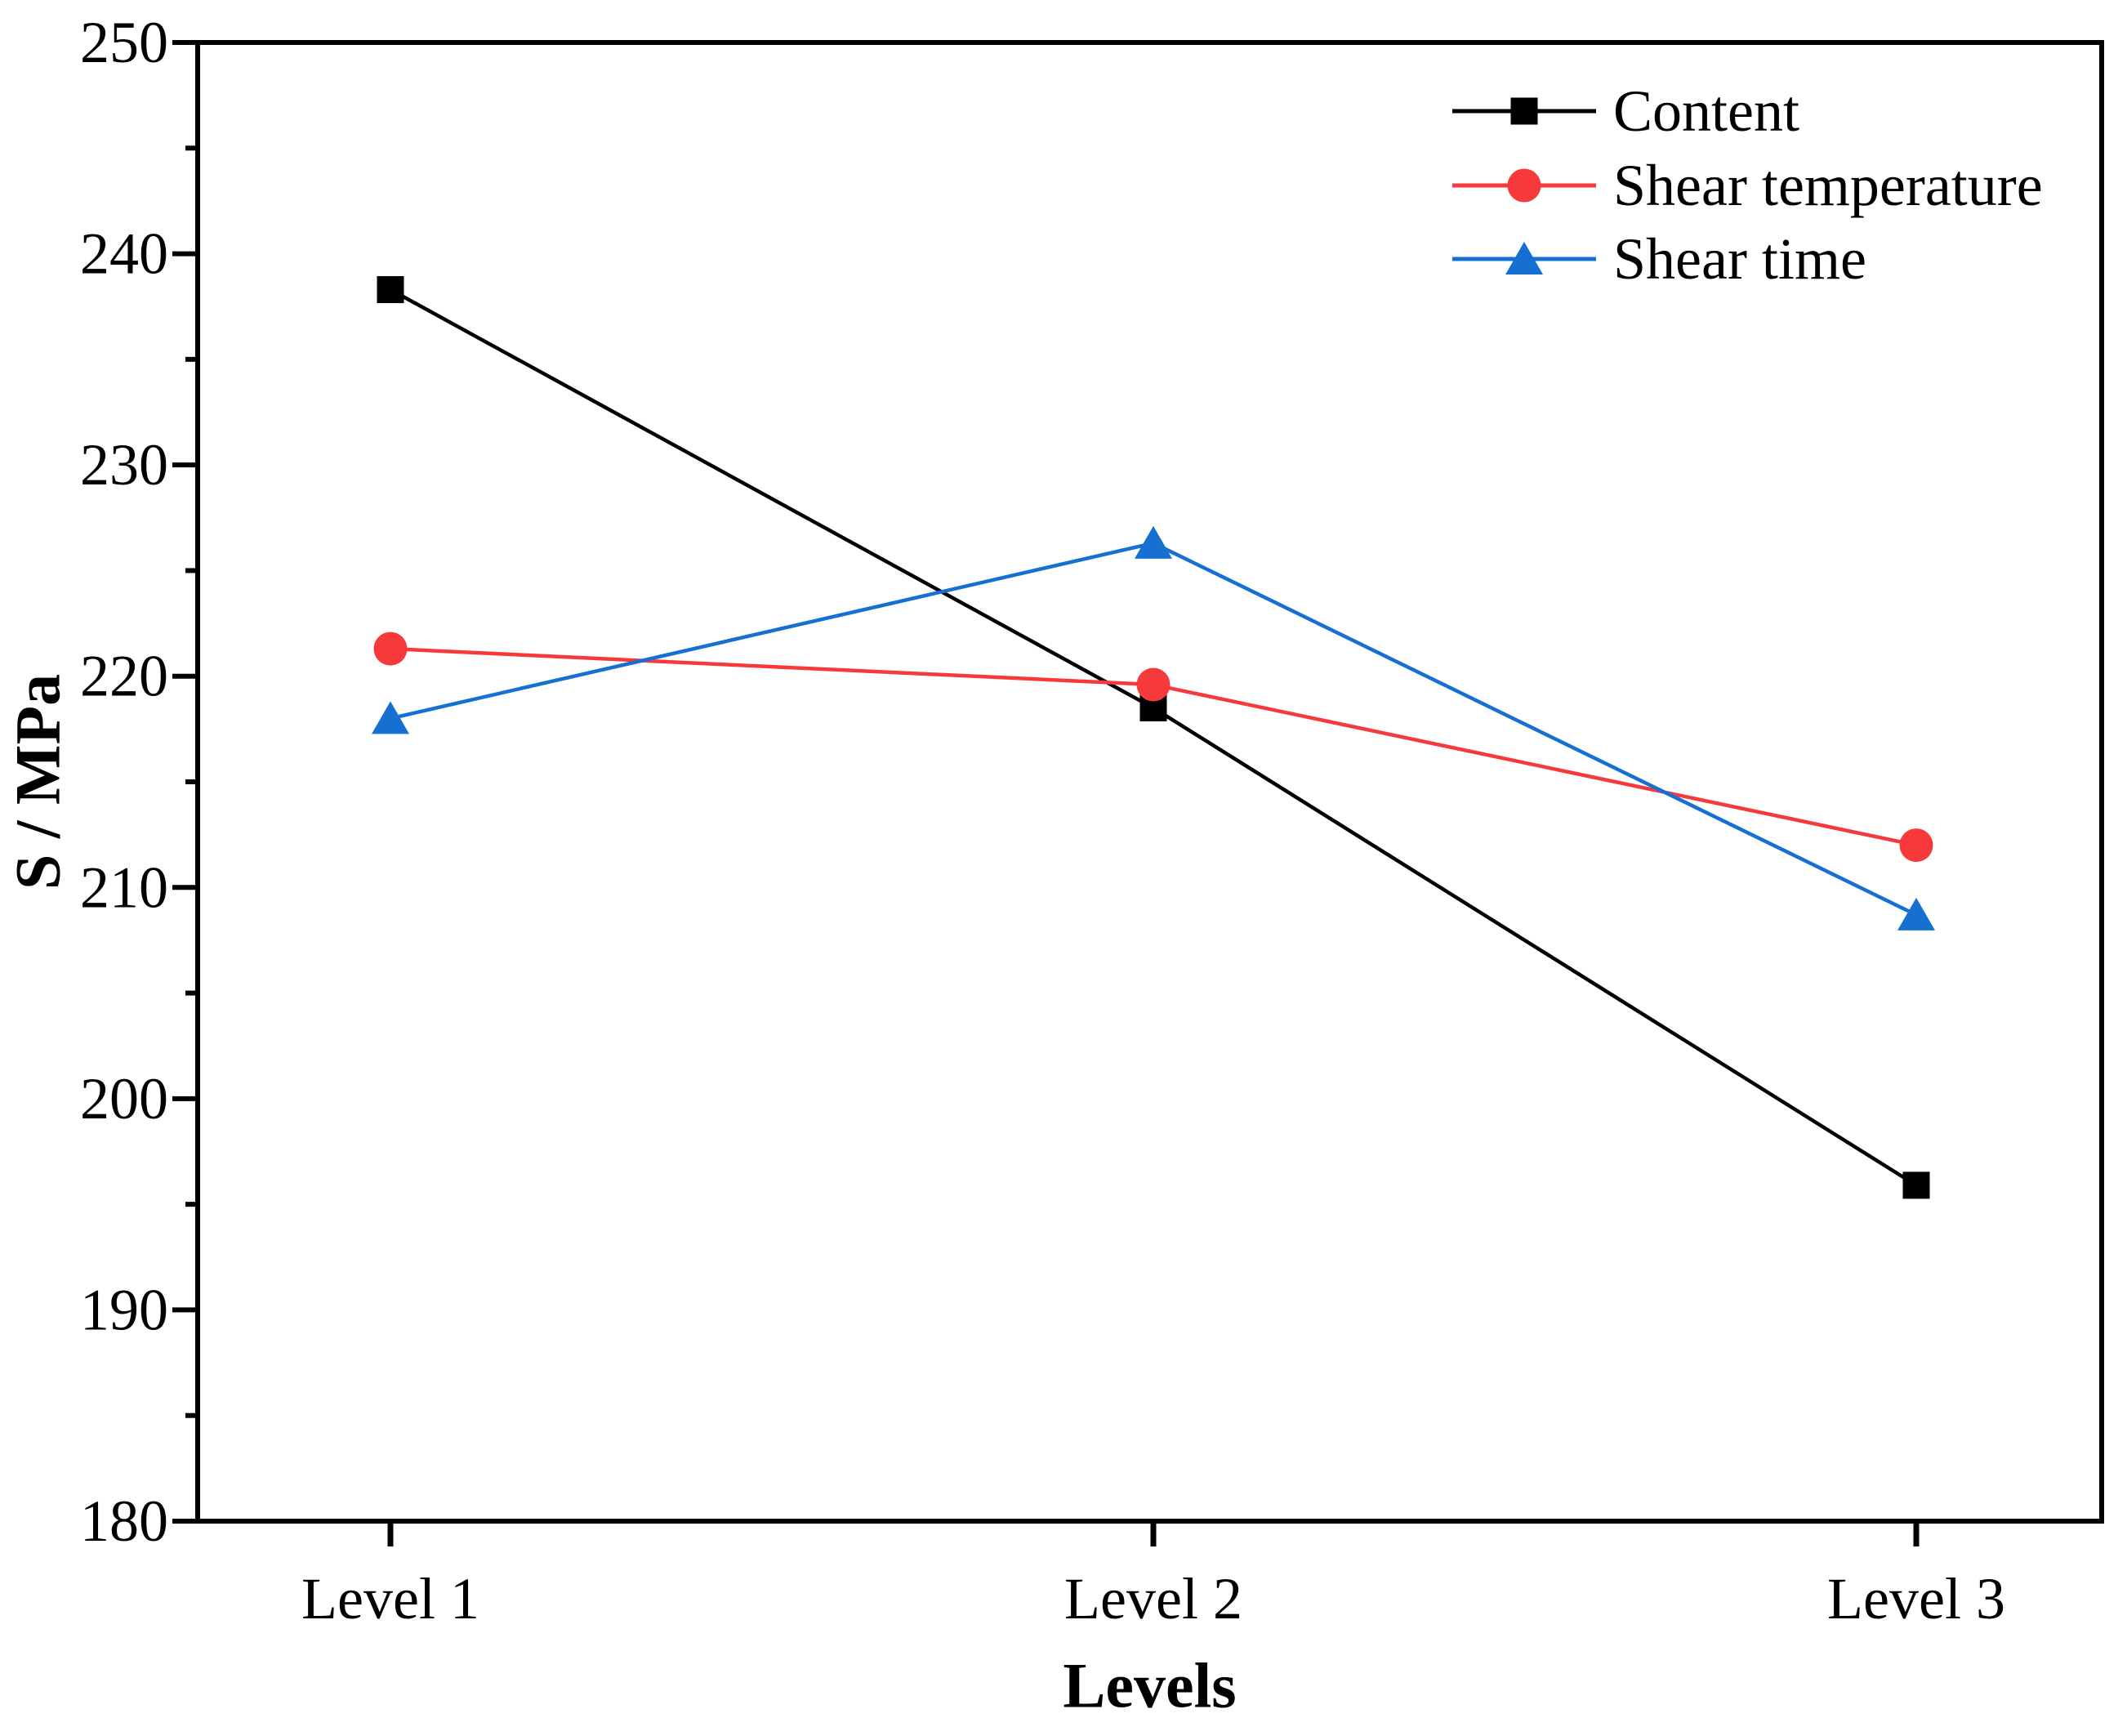 Image resolution: width=2127 pixels, height=1736 pixels. Describe the element at coordinates (1740, 259) in the screenshot. I see `legend-label: Shear time` at that location.